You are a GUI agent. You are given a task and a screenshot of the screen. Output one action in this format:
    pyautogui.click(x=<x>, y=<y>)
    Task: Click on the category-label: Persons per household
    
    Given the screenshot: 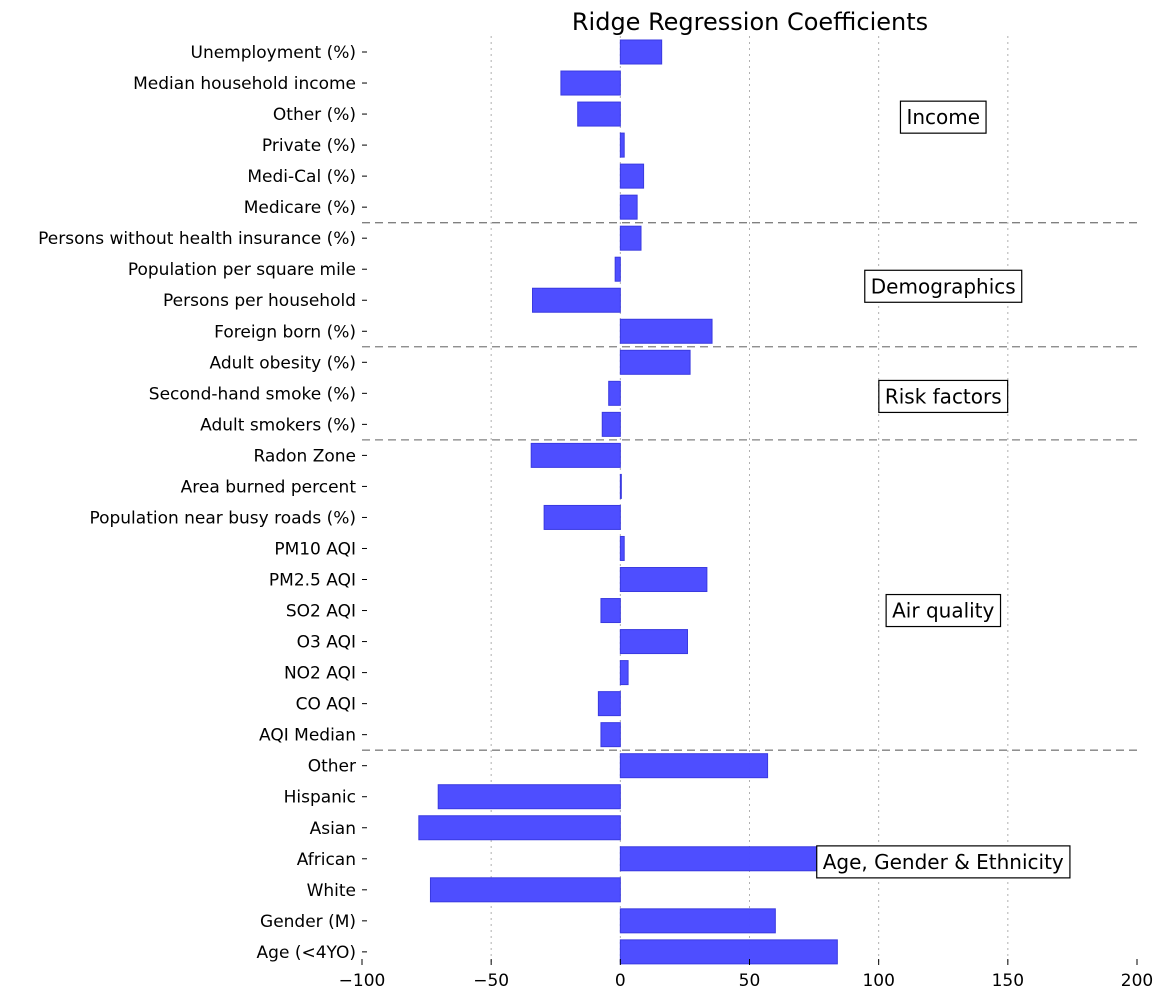 What is the action you would take?
    pyautogui.click(x=259, y=301)
    